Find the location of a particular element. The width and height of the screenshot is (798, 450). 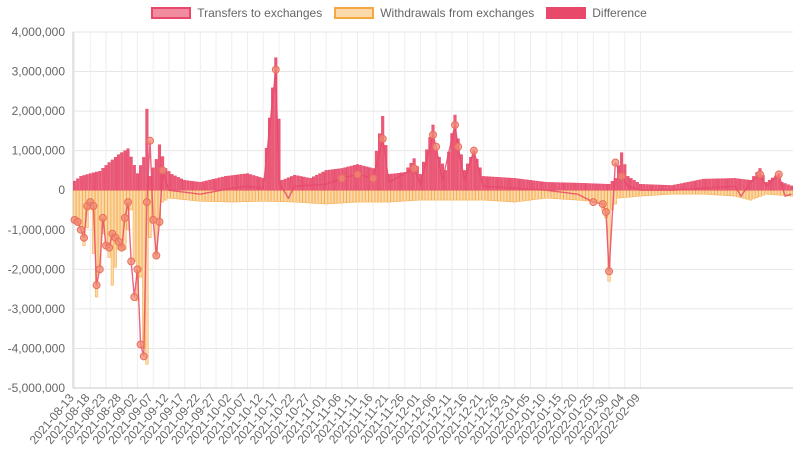

legend-swatch-transfers is located at coordinates (171, 13).